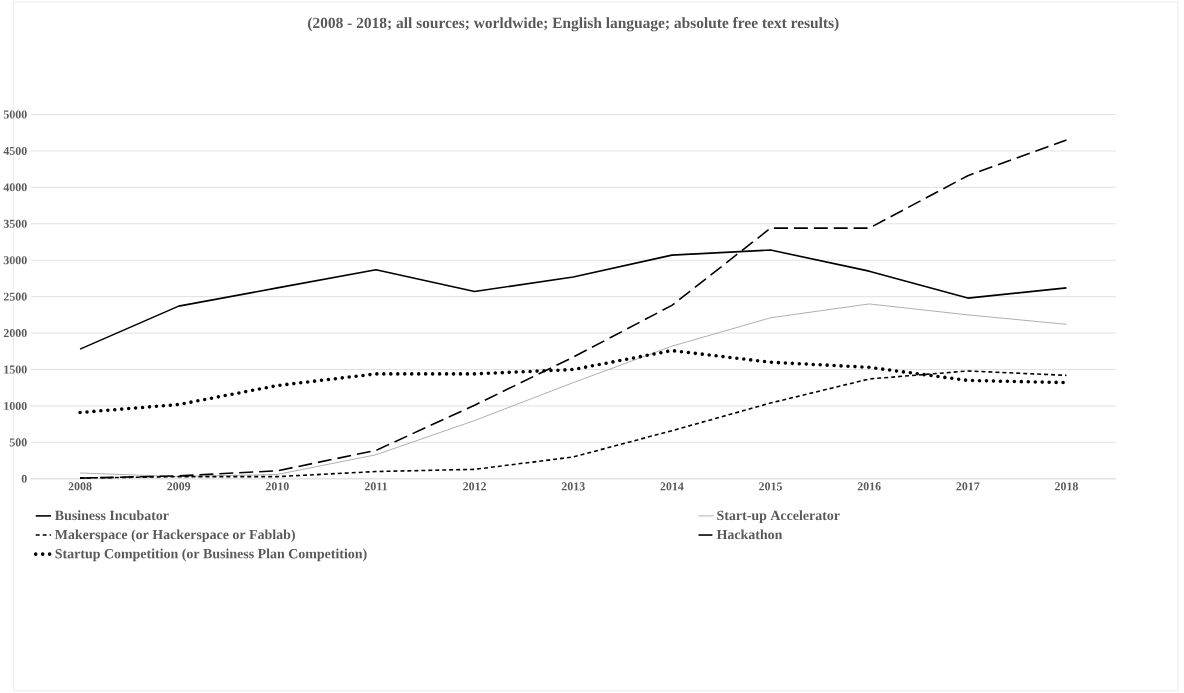  Describe the element at coordinates (771, 486) in the screenshot. I see `x-tick-label: 2015` at that location.